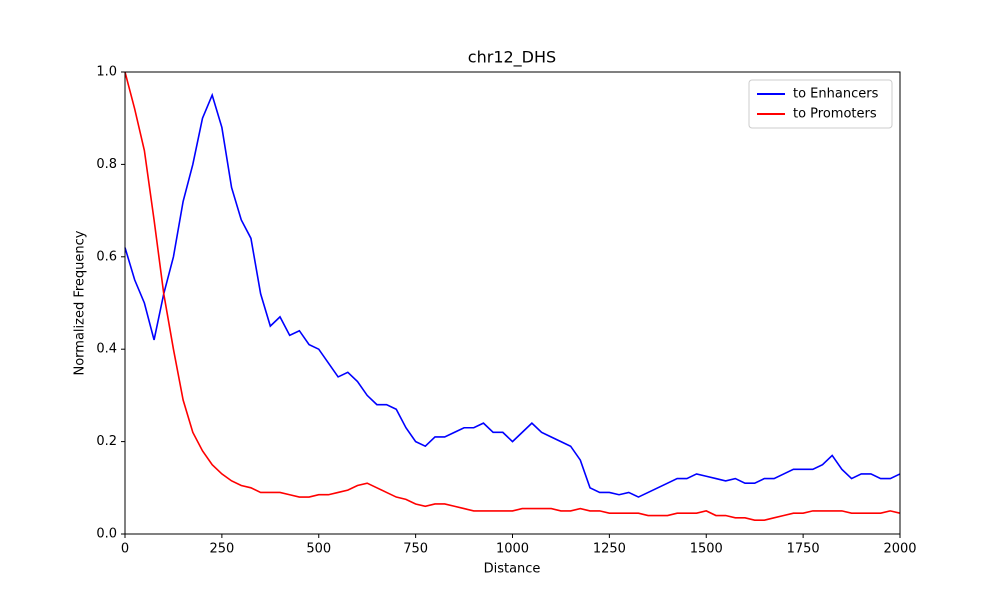 The image size is (1000, 600). What do you see at coordinates (512, 549) in the screenshot?
I see `x-tick-label: 1000` at bounding box center [512, 549].